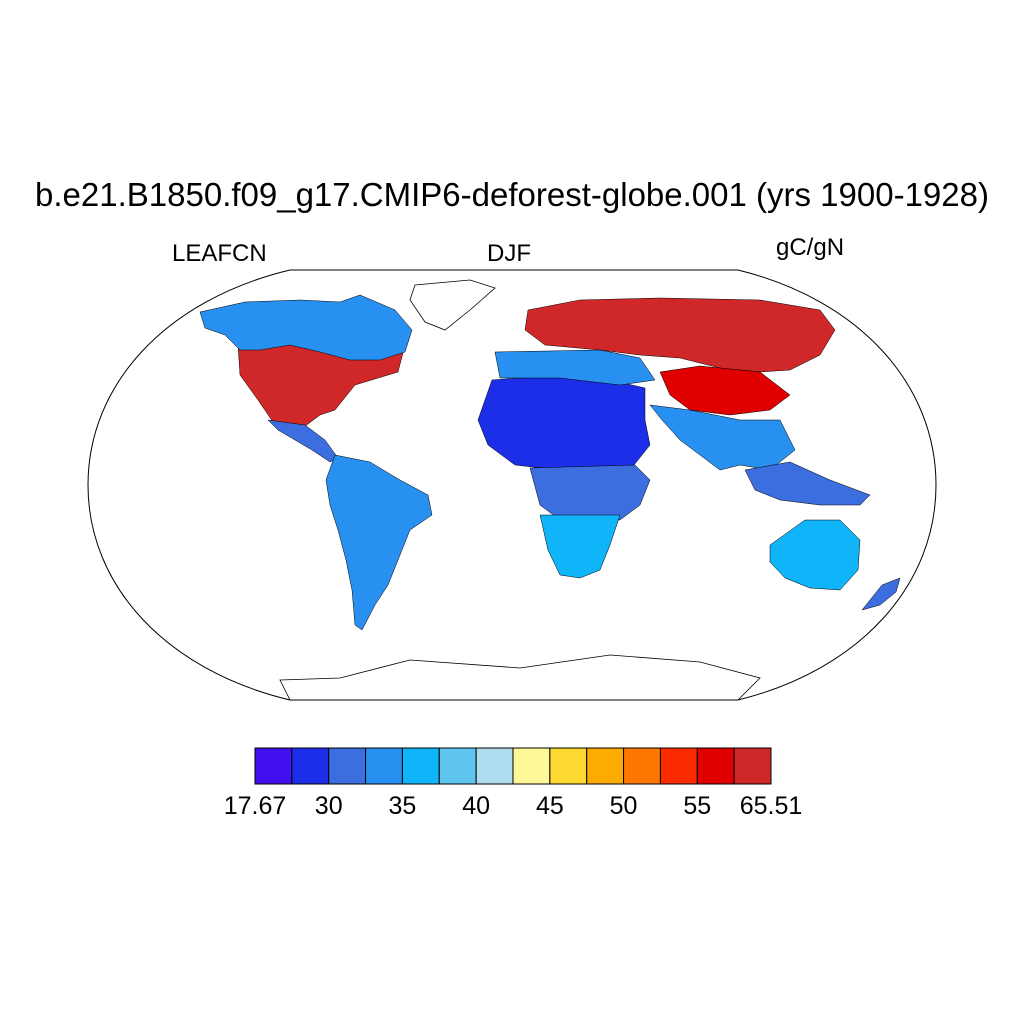  I want to click on region-new-zealand, so click(881, 594).